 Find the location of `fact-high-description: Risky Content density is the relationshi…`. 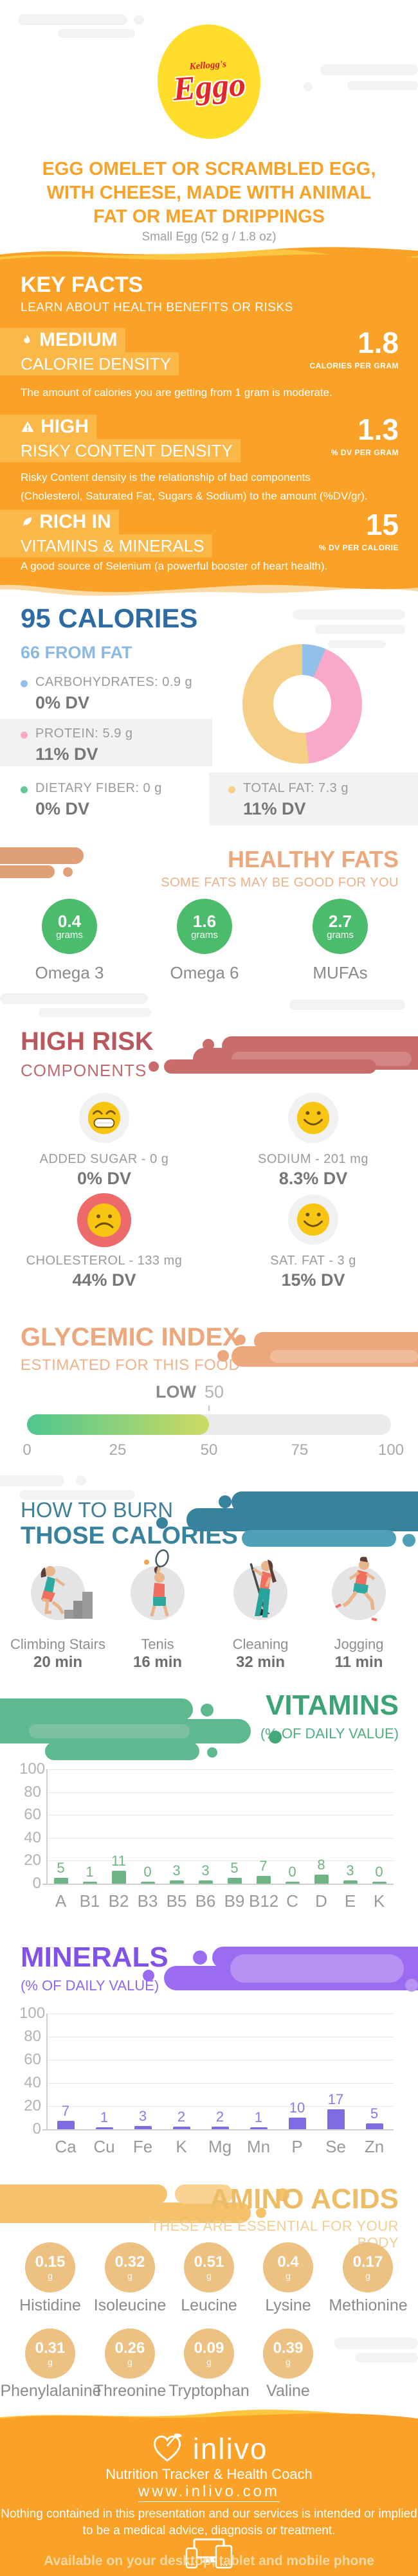

fact-high-description: Risky Content density is the relationshi… is located at coordinates (214, 486).